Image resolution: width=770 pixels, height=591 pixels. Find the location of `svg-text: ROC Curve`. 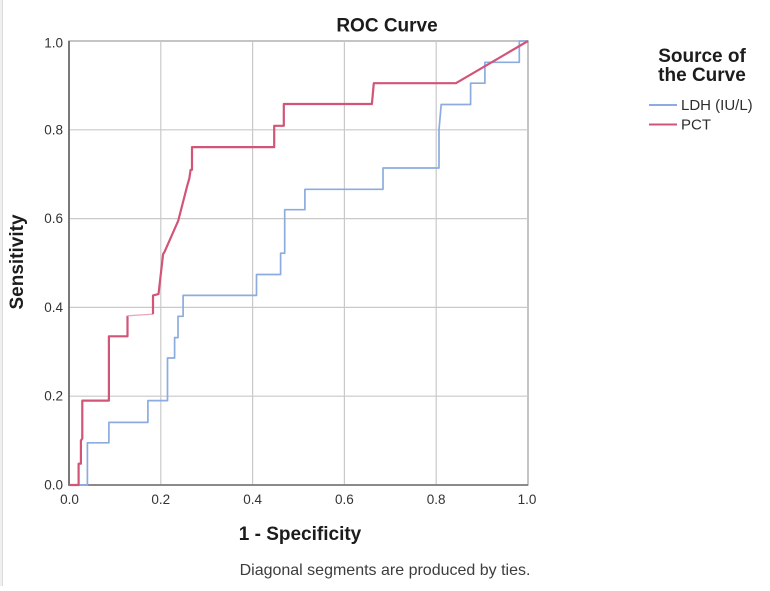

svg-text: ROC Curve is located at coordinates (386, 26).